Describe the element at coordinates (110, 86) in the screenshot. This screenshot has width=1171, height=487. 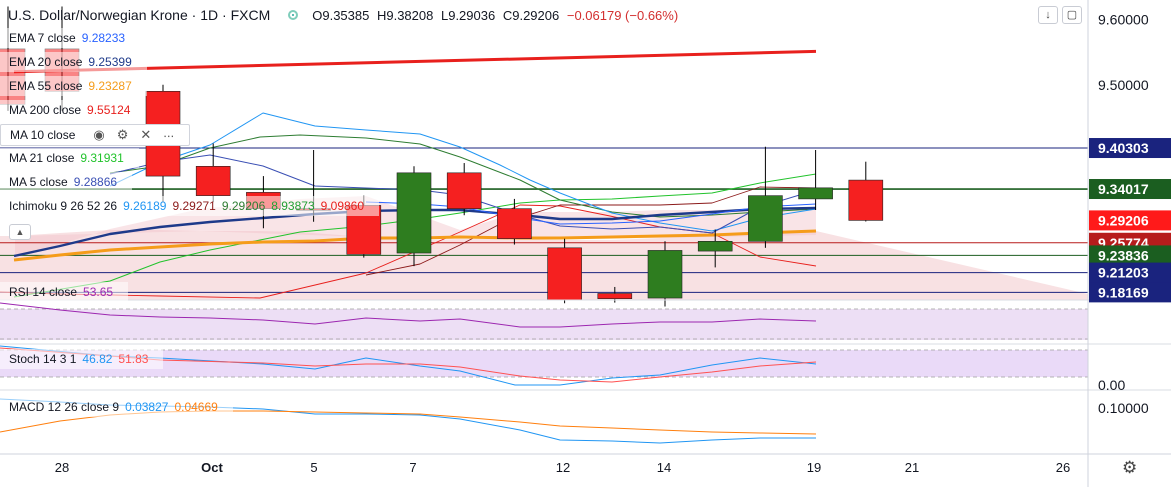
I see `legend-ema55-value: 9.23287` at that location.